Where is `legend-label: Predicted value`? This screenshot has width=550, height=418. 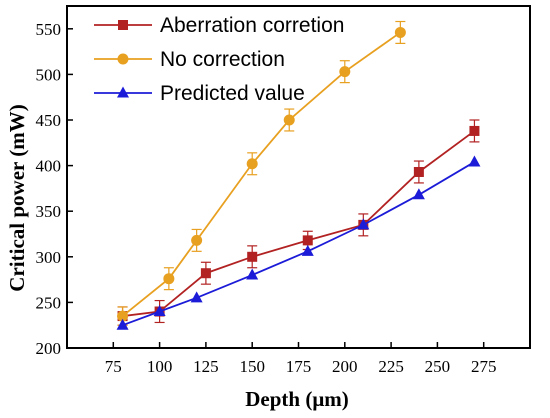
legend-label: Predicted value is located at coordinates (232, 93).